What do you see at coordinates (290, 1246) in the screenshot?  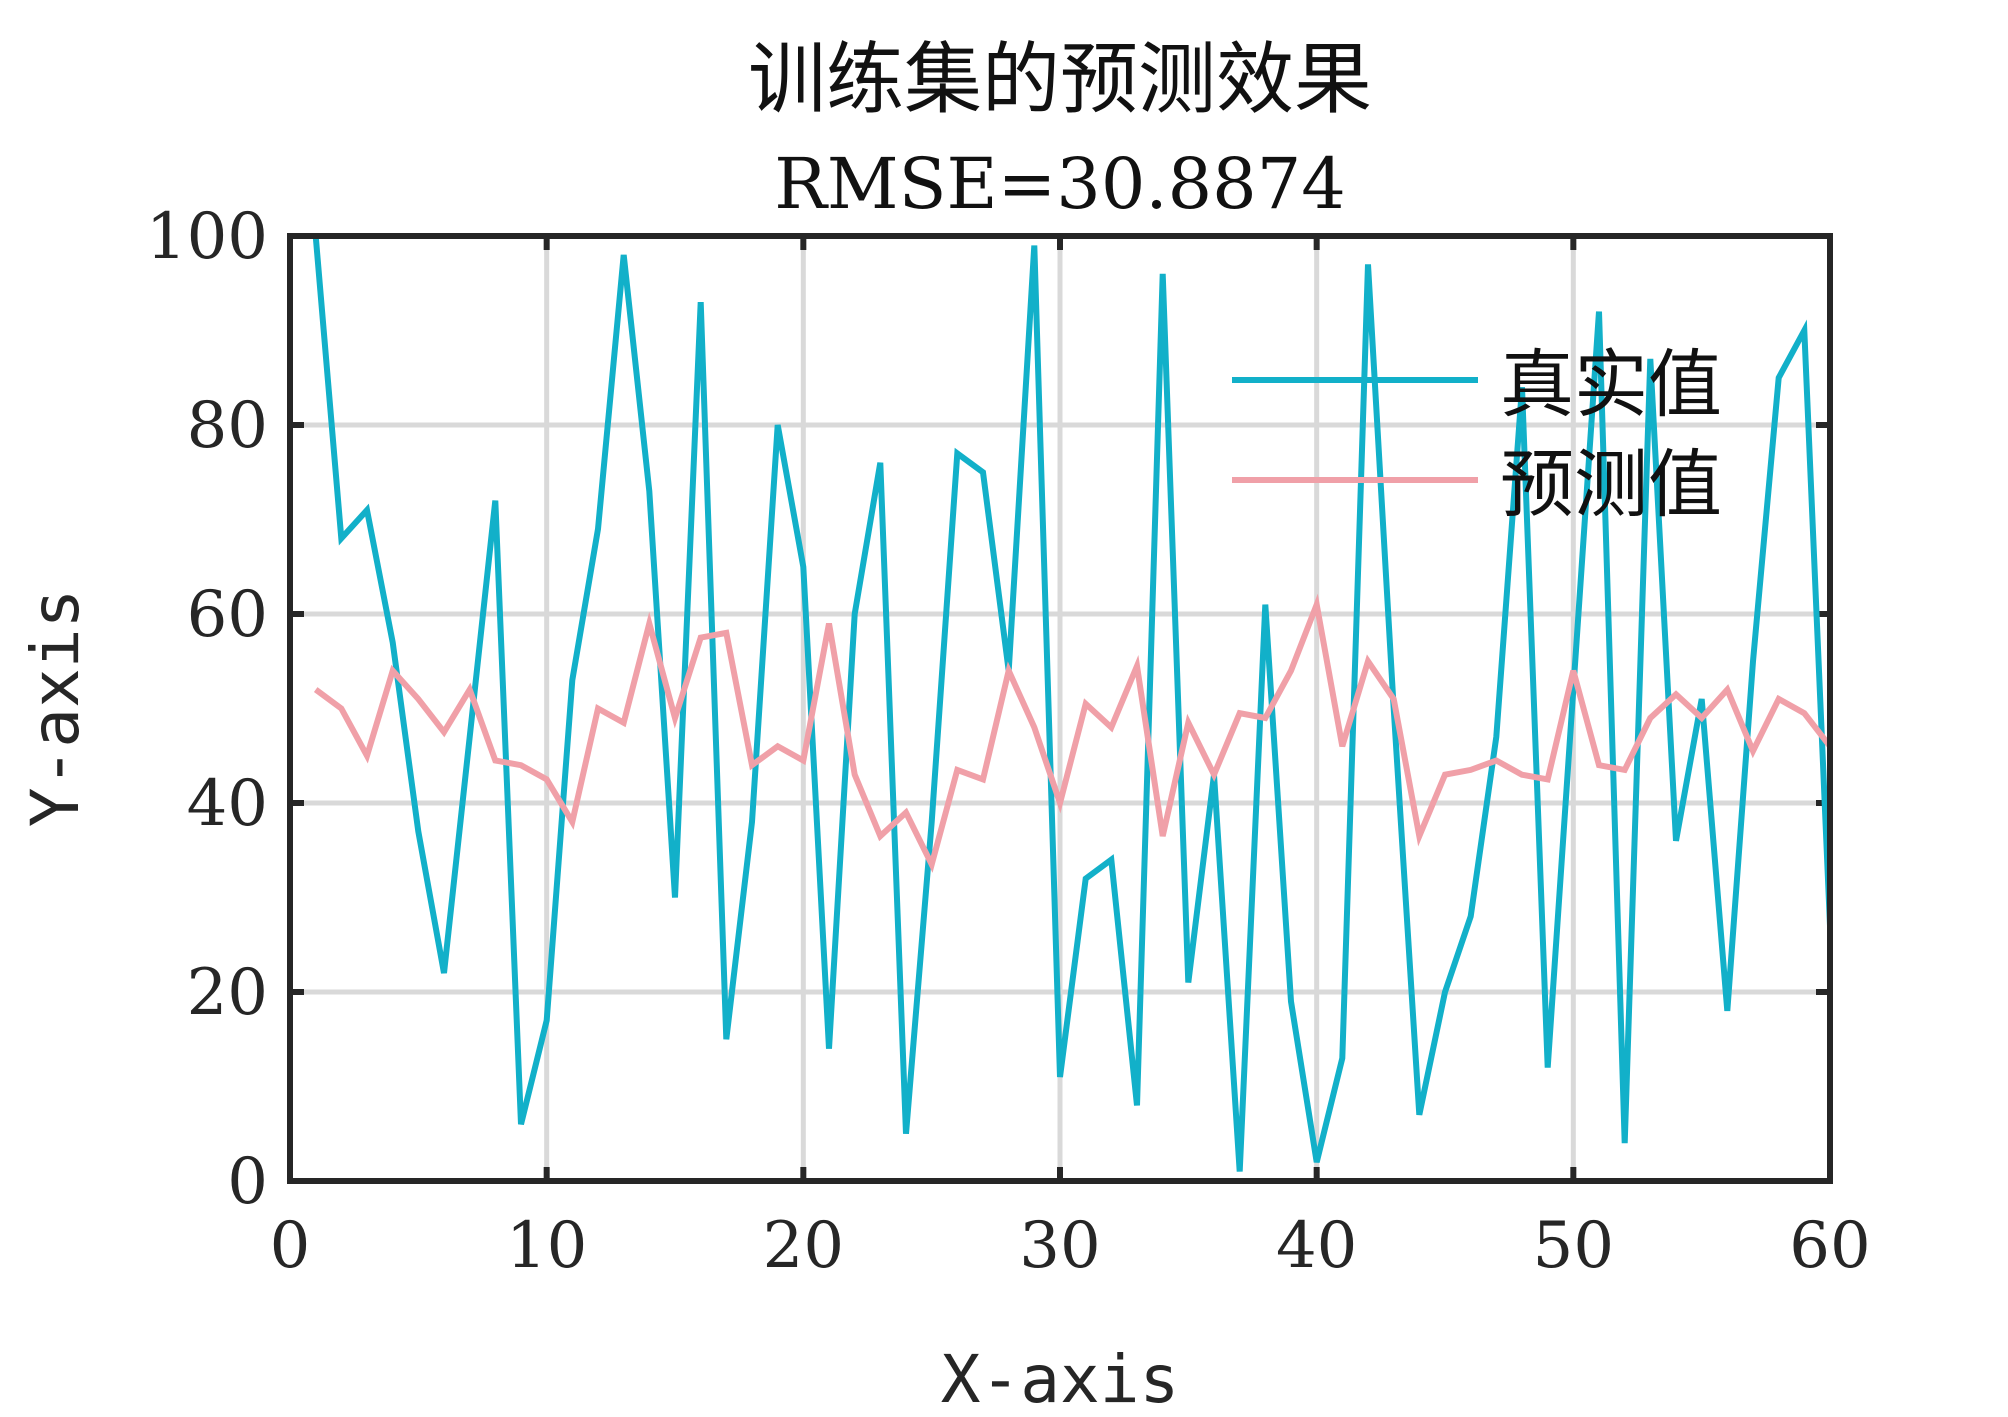 I see `x-tick-label: 0` at bounding box center [290, 1246].